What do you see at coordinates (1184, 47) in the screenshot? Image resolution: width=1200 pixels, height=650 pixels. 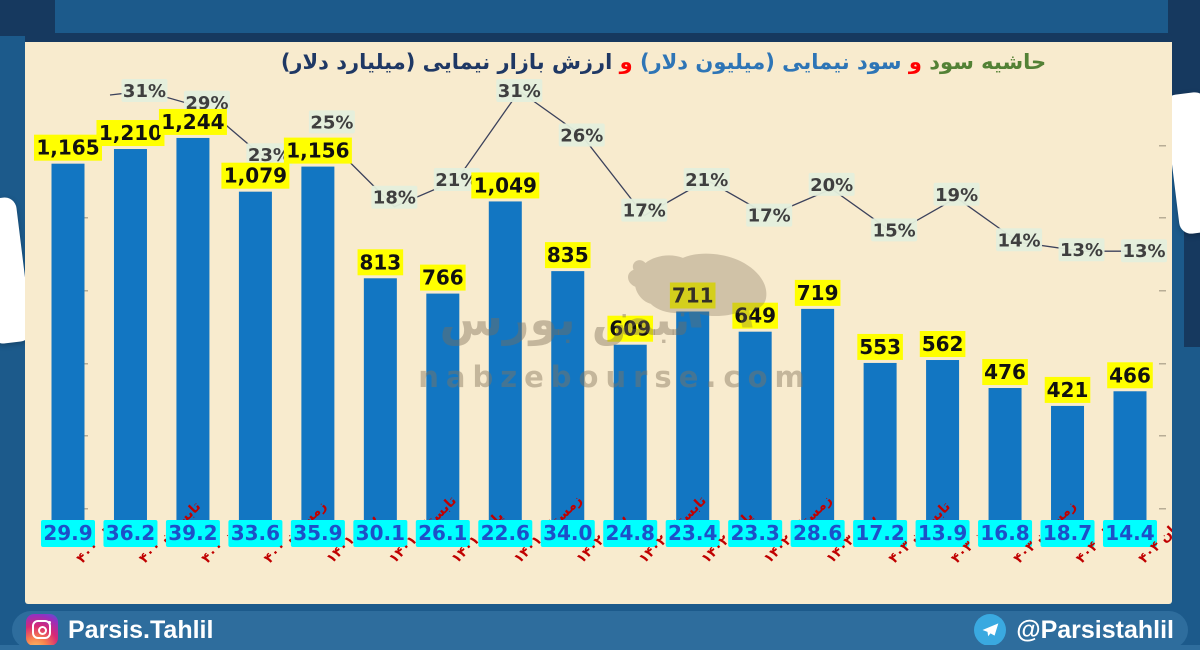 I see `deco-edge-top-right` at bounding box center [1184, 47].